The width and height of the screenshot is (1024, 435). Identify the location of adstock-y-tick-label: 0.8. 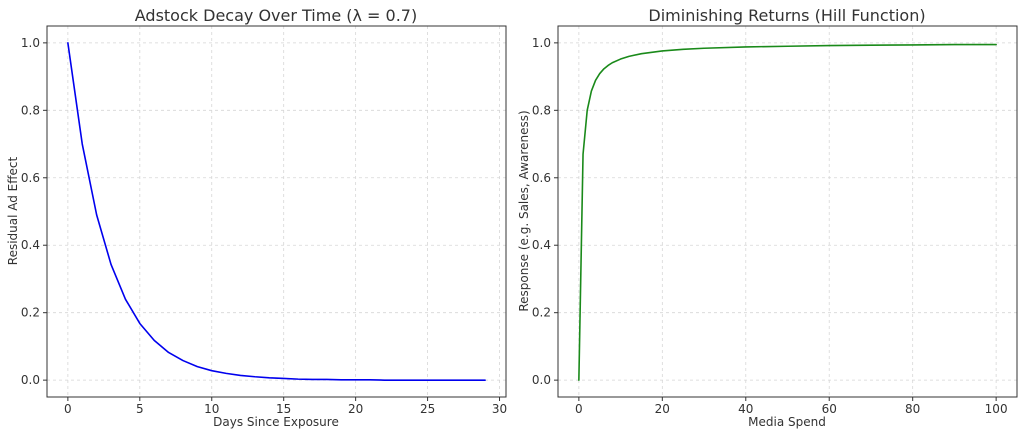
(30, 110).